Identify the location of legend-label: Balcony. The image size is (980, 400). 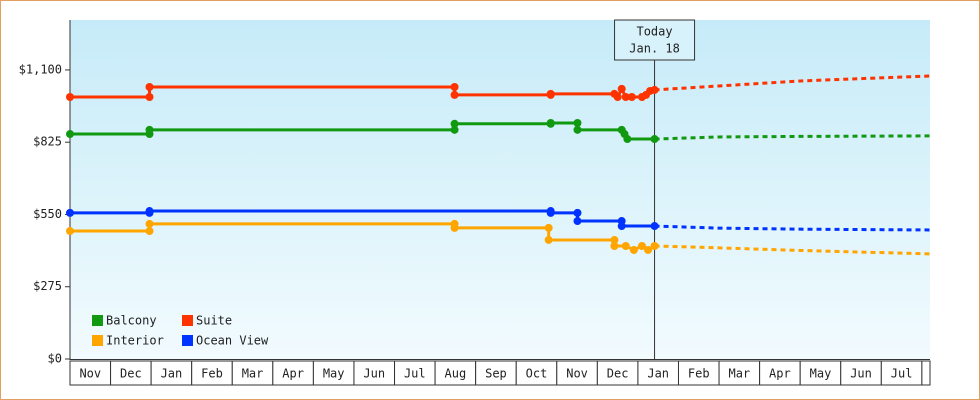
(131, 321).